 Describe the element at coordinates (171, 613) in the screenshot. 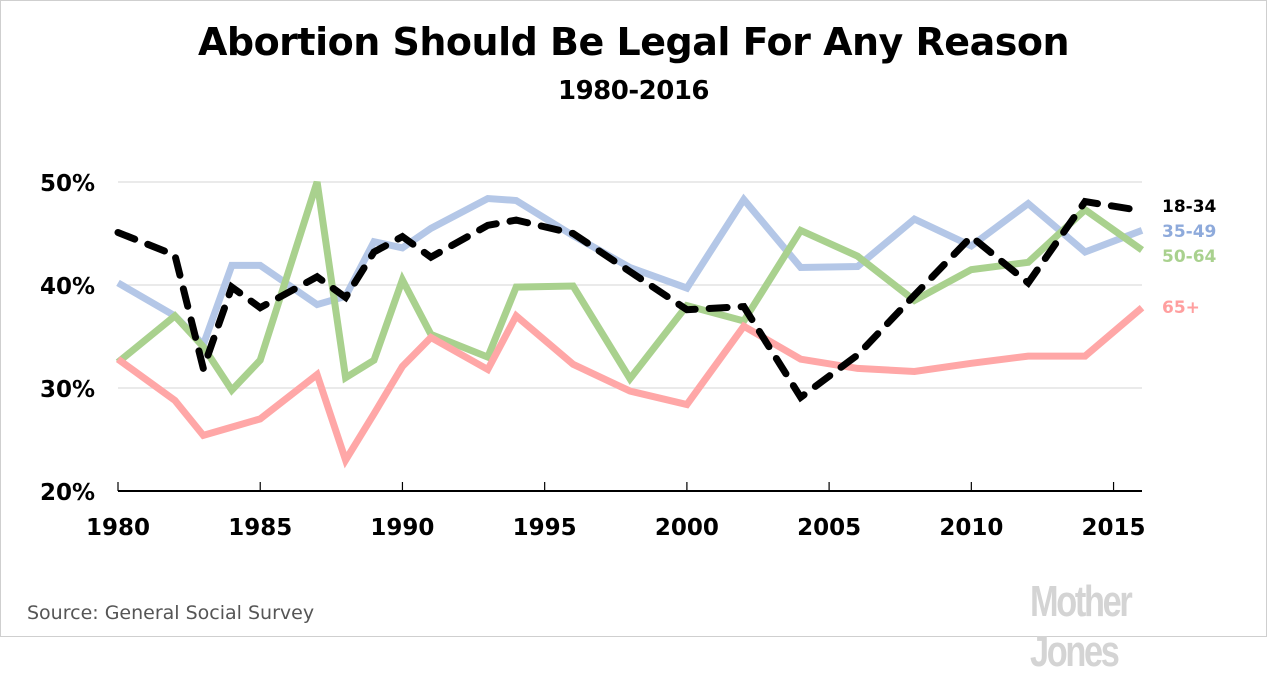

I see `source-note: Source: General Social Survey` at that location.